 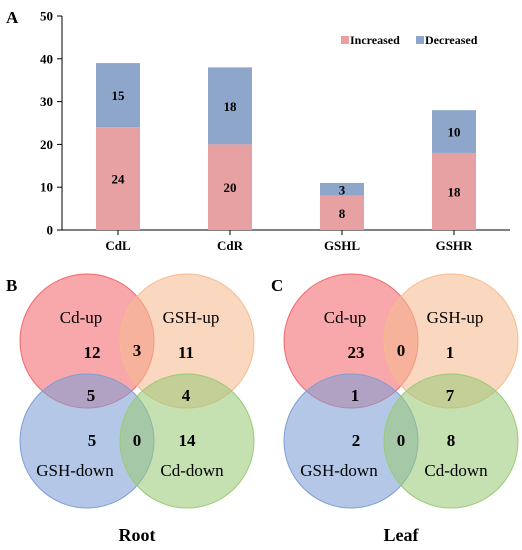 I want to click on bar-value-label: 3, so click(x=342, y=189).